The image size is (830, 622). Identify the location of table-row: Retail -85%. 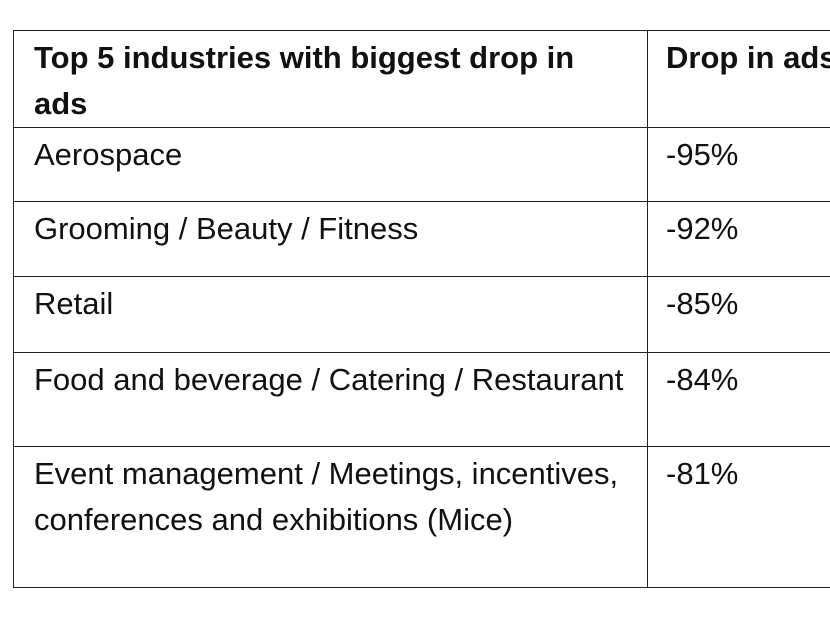
(421, 314).